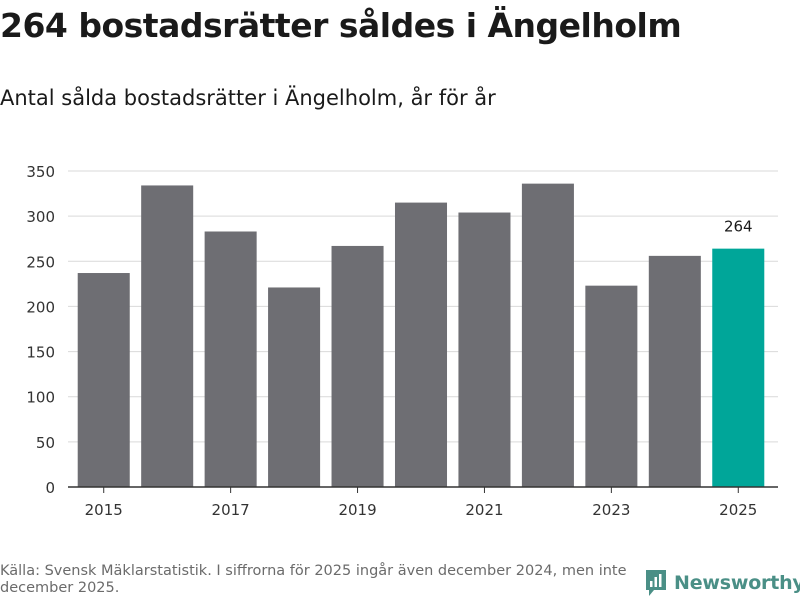  I want to click on chart-title: 264 bostadsrätter såldes i Ängelholm, so click(341, 25).